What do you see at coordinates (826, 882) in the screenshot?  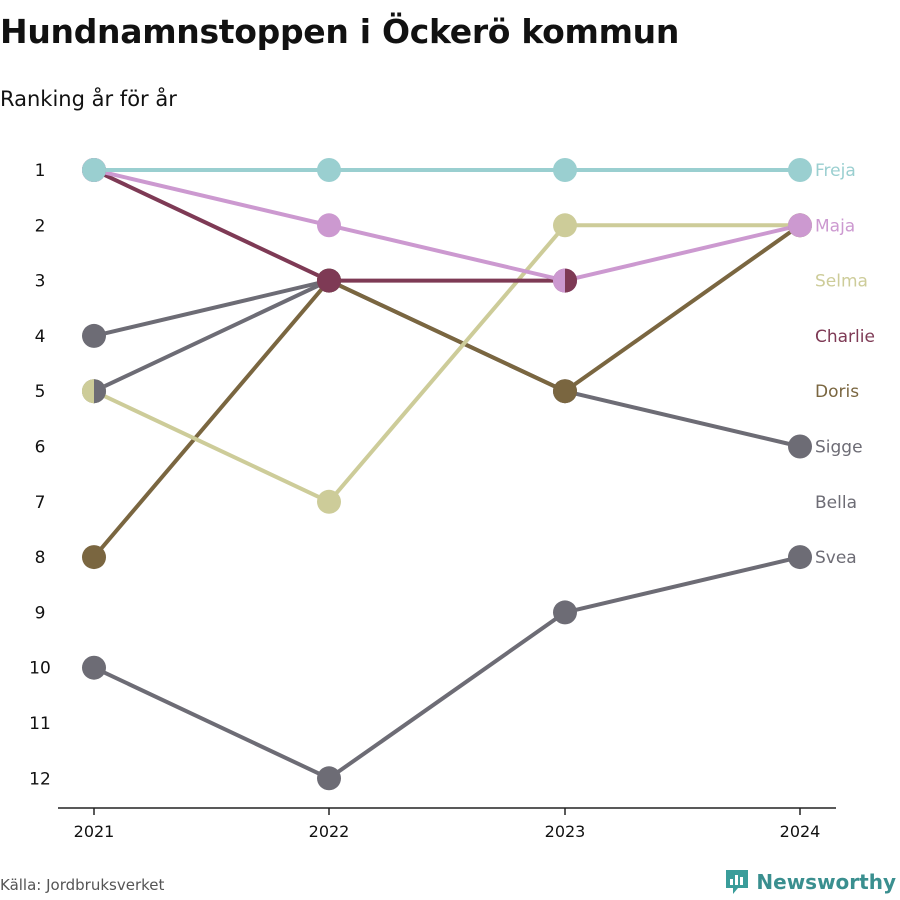 I see `brand-name: Newsworthy` at bounding box center [826, 882].